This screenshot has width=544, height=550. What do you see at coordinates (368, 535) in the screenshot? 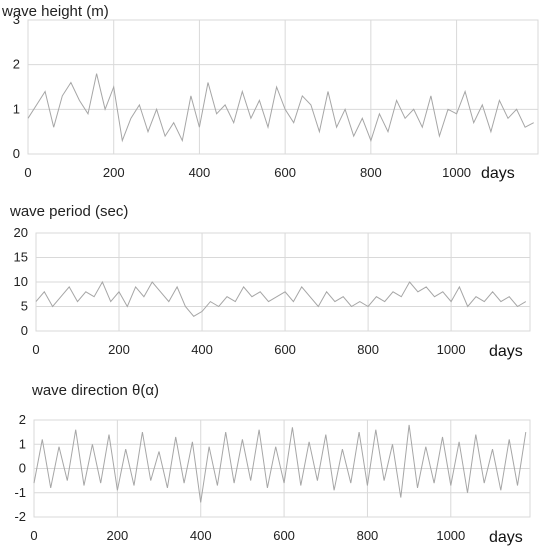
I see `wave-direction-x-tick-label: 800` at bounding box center [368, 535].